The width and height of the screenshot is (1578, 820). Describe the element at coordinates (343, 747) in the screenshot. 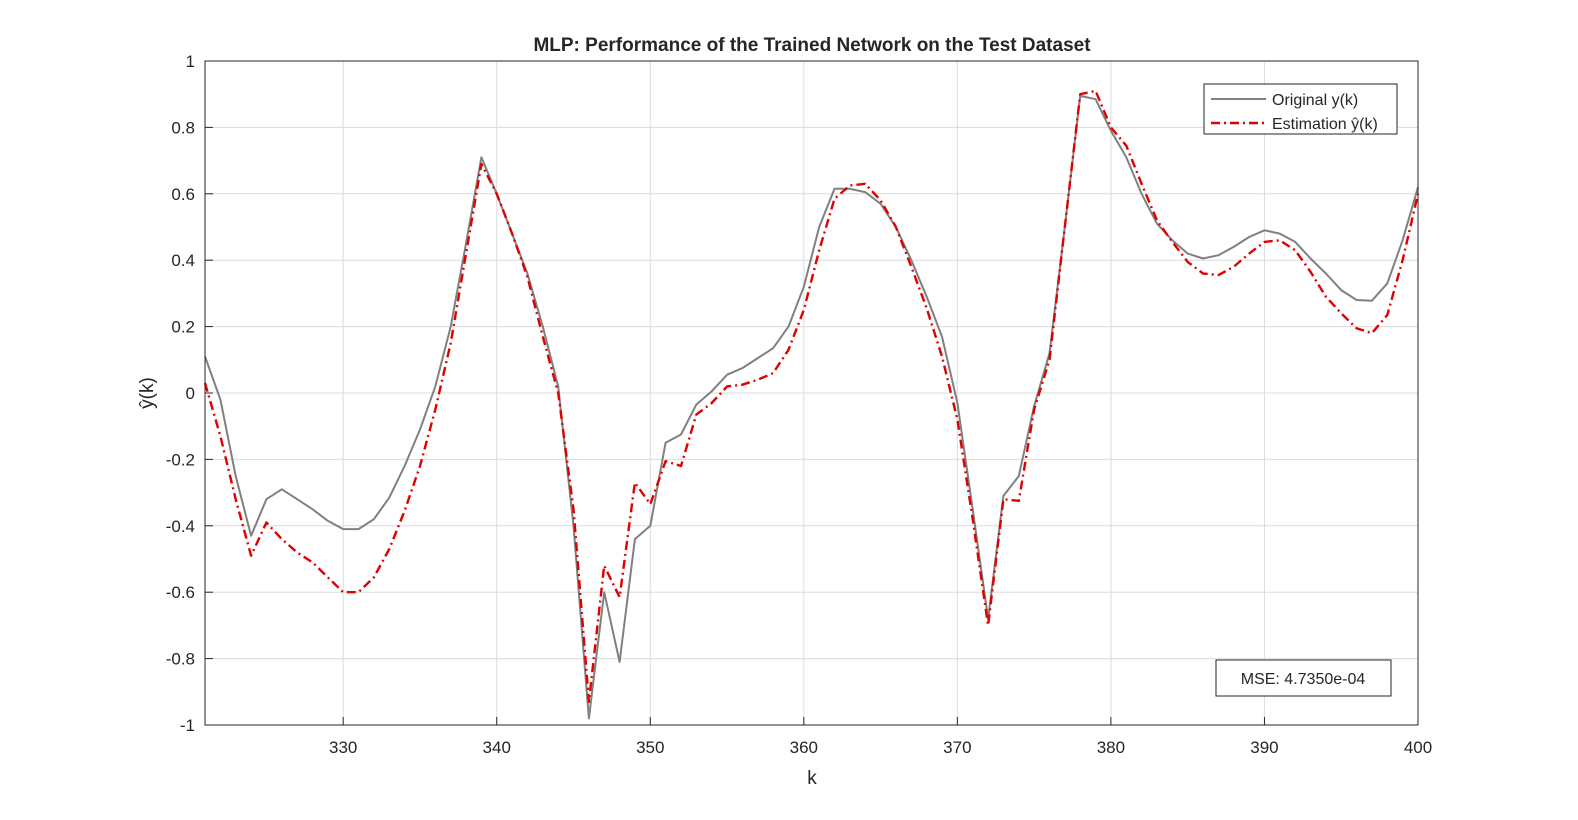

I see `x-tick-label: 330` at that location.